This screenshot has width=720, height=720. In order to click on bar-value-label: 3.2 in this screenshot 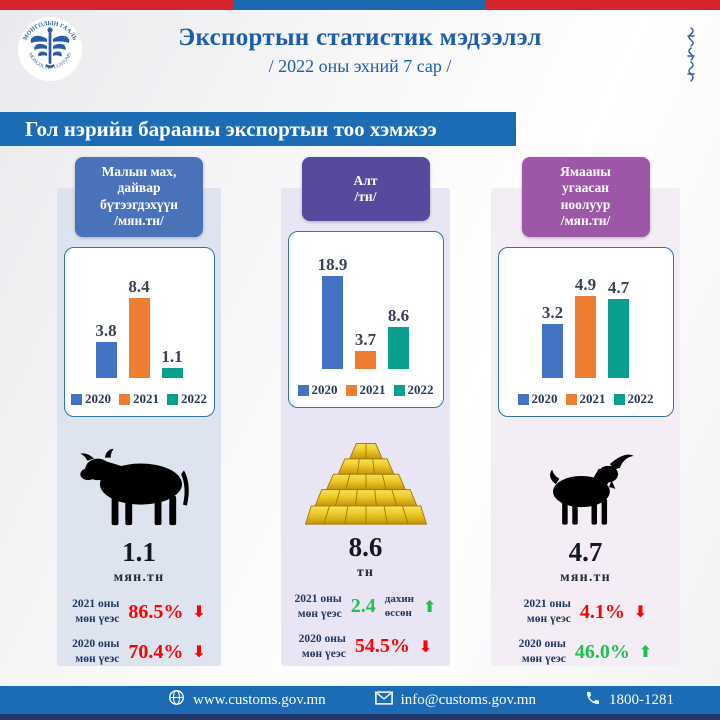, I will do `click(552, 313)`.